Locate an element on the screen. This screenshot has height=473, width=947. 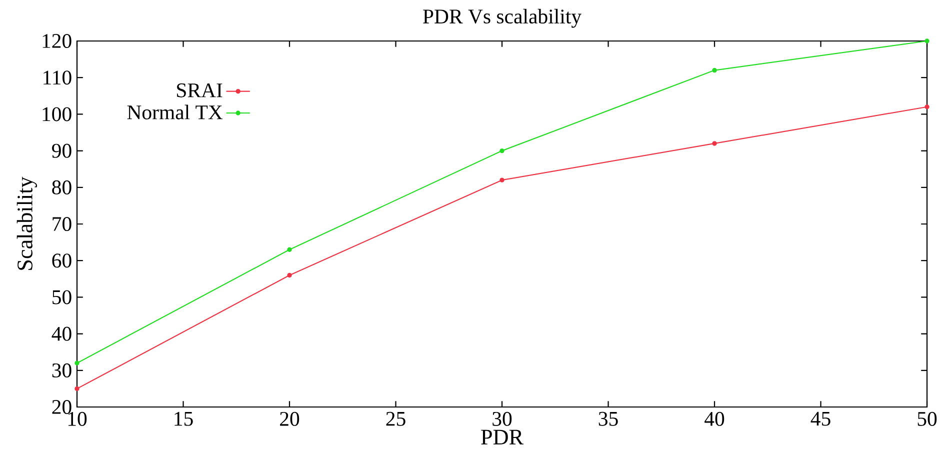
y-tick-label: 100 is located at coordinates (57, 114).